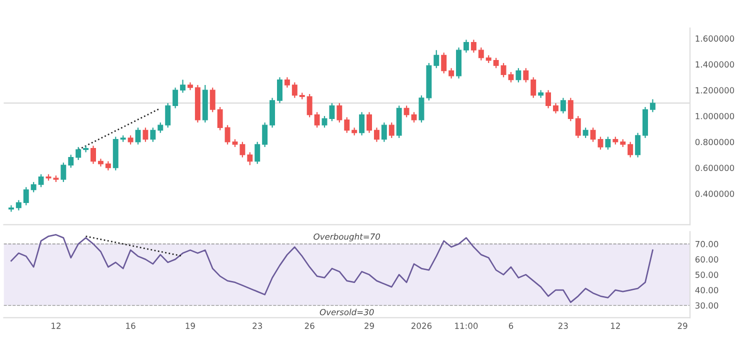 This screenshot has width=750, height=351. I want to click on x-tick-label: 6, so click(511, 325).